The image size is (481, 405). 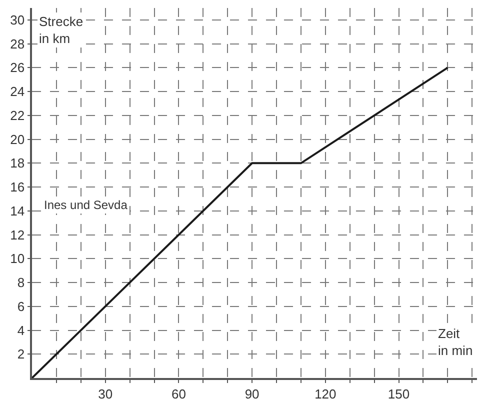 What do you see at coordinates (86, 205) in the screenshot?
I see `text: Ines und Sevda` at bounding box center [86, 205].